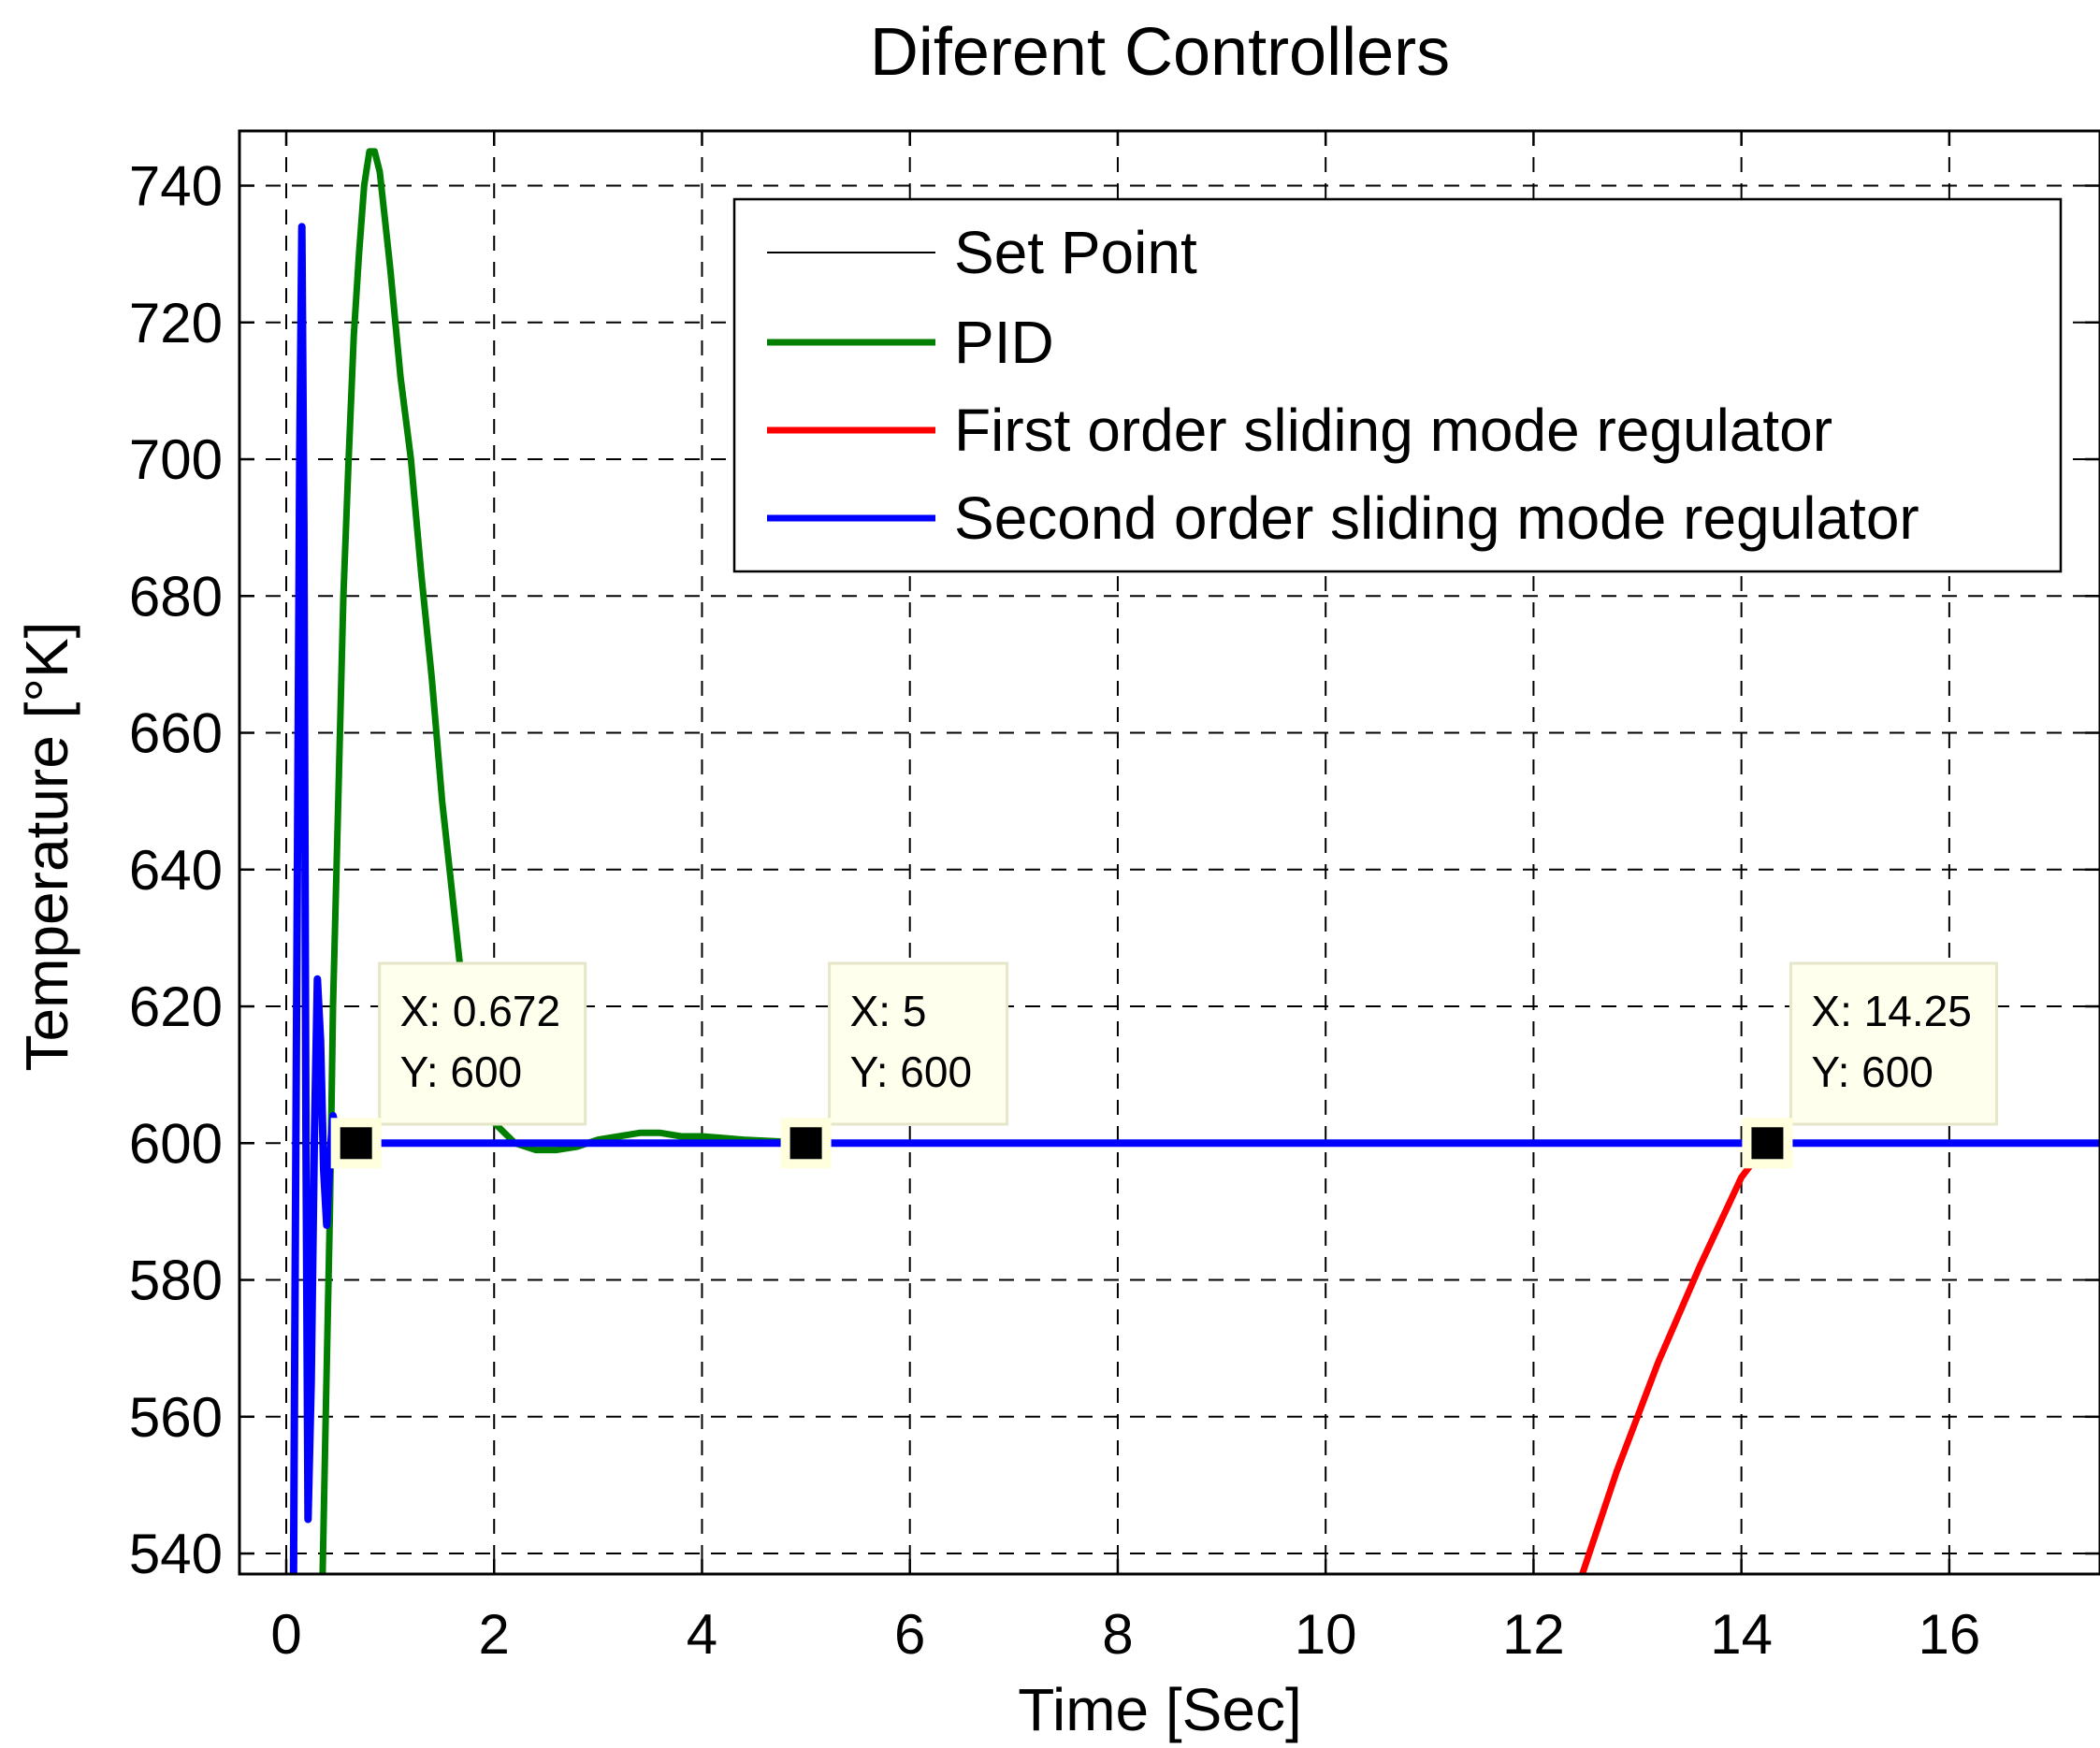 The height and width of the screenshot is (1748, 2100). What do you see at coordinates (1326, 1634) in the screenshot?
I see `x-tick-label: 10` at bounding box center [1326, 1634].